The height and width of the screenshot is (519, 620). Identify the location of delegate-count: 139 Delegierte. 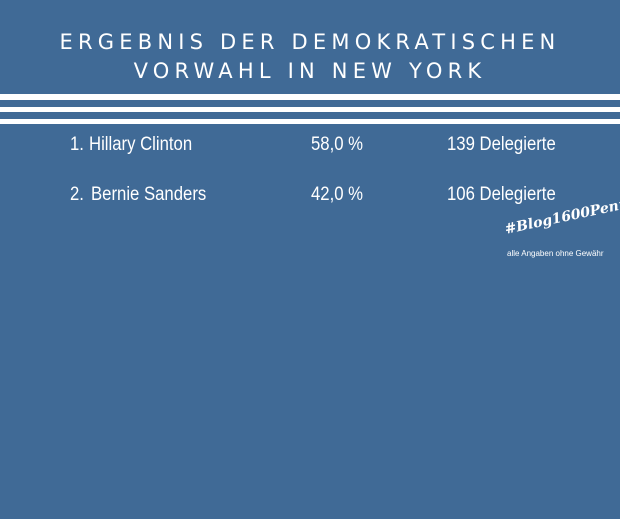
(501, 144).